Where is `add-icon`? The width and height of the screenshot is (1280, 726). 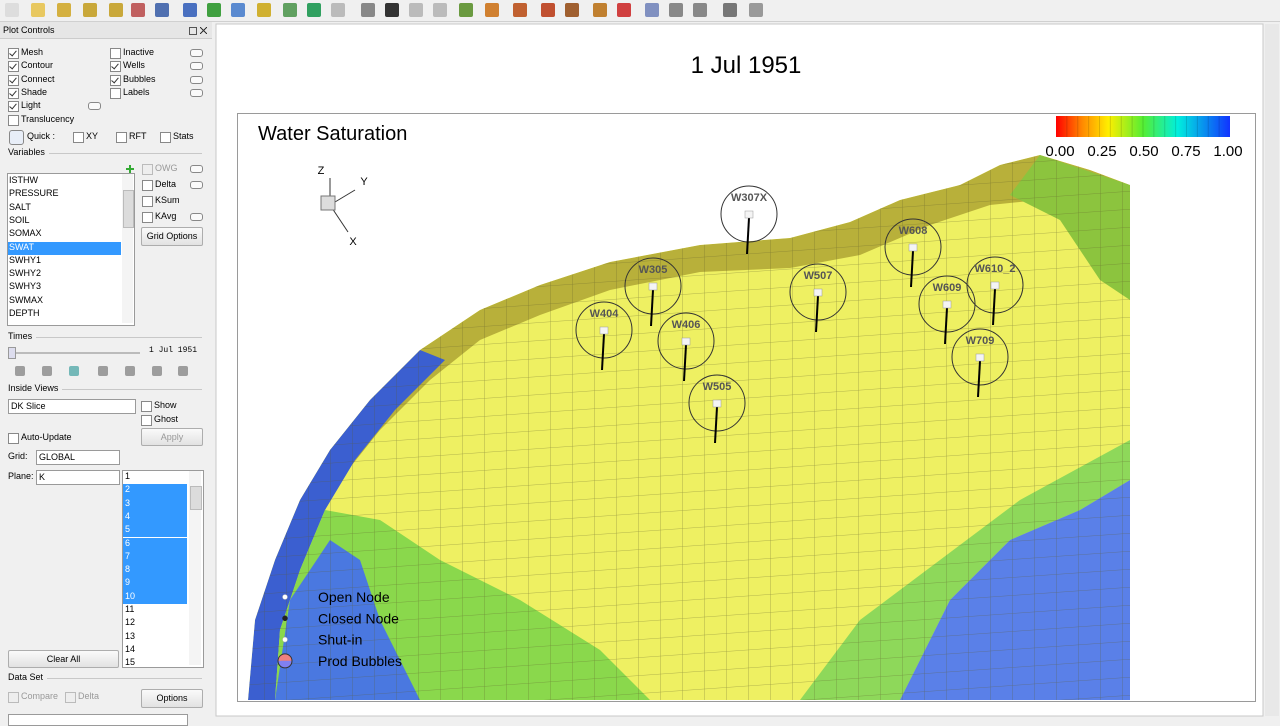 add-icon is located at coordinates (130, 169).